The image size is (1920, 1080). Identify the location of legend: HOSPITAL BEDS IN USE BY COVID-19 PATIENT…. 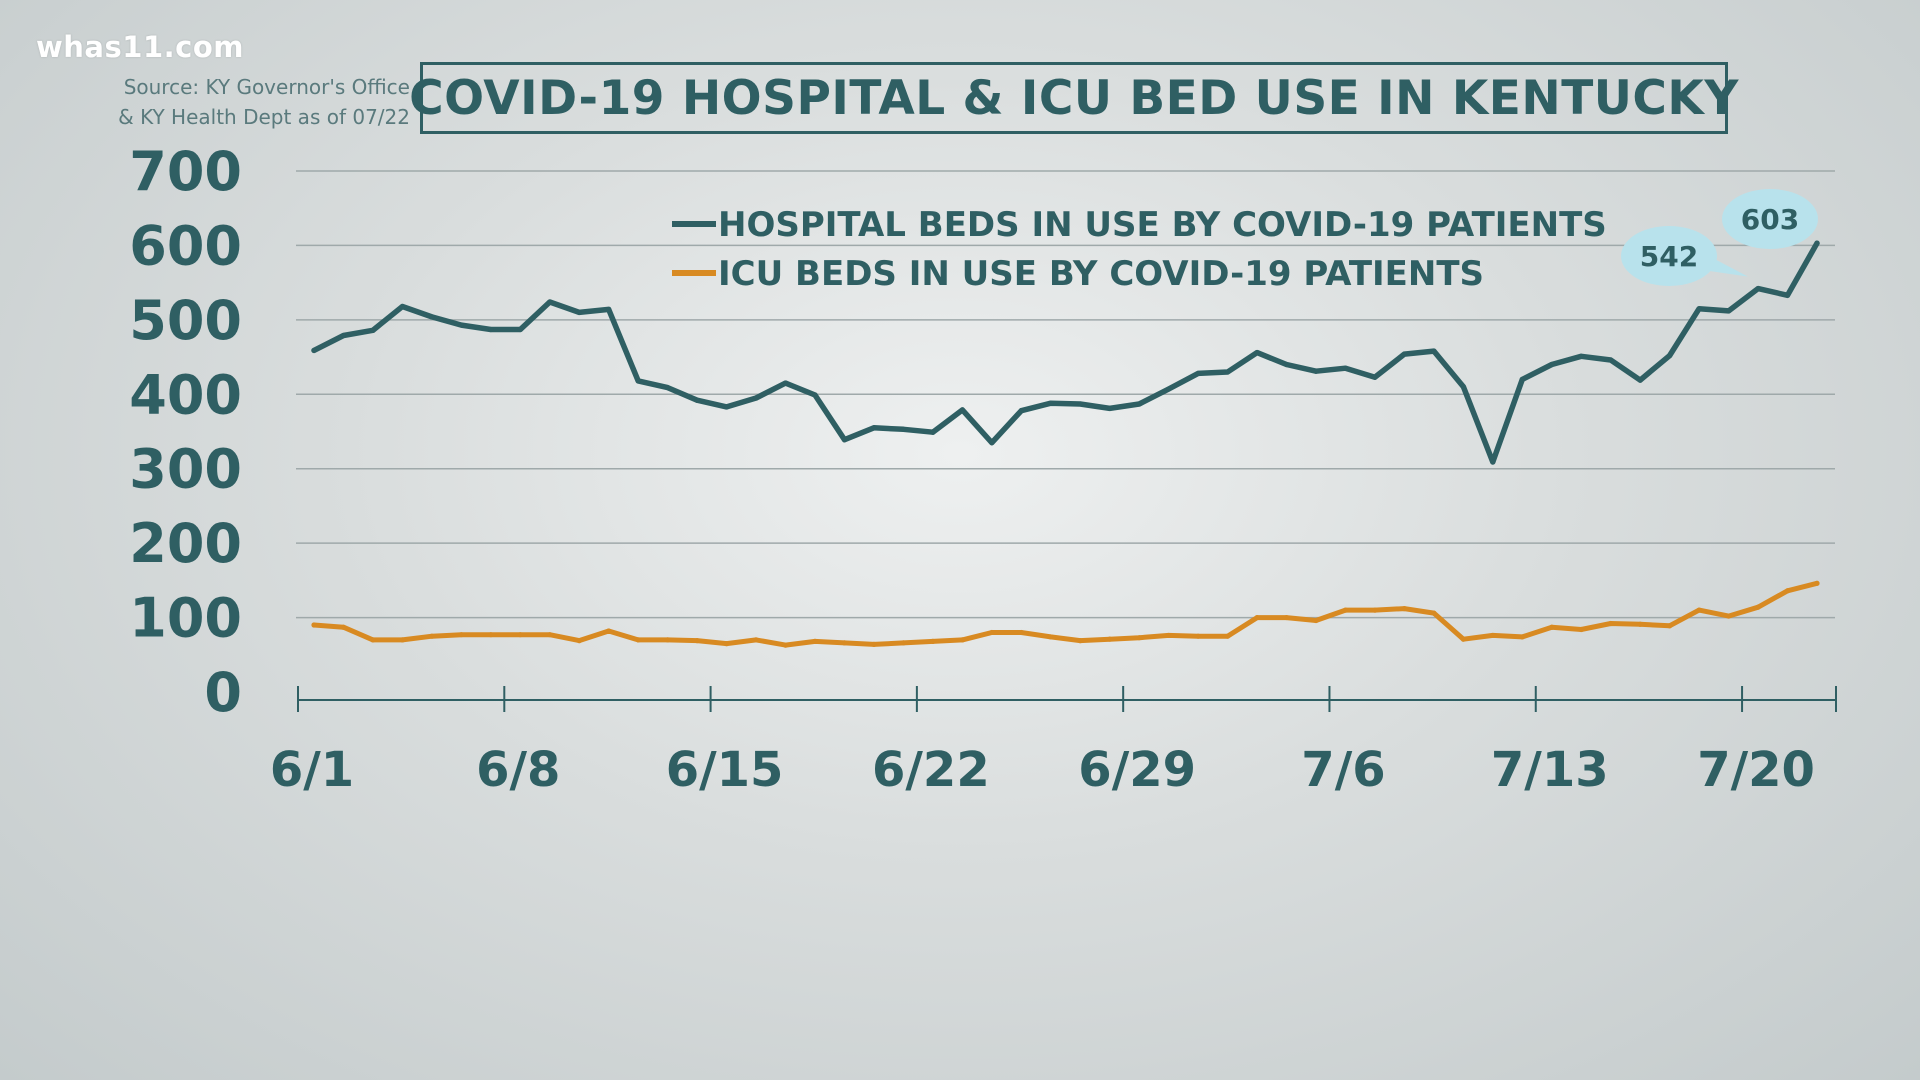
(1139, 249).